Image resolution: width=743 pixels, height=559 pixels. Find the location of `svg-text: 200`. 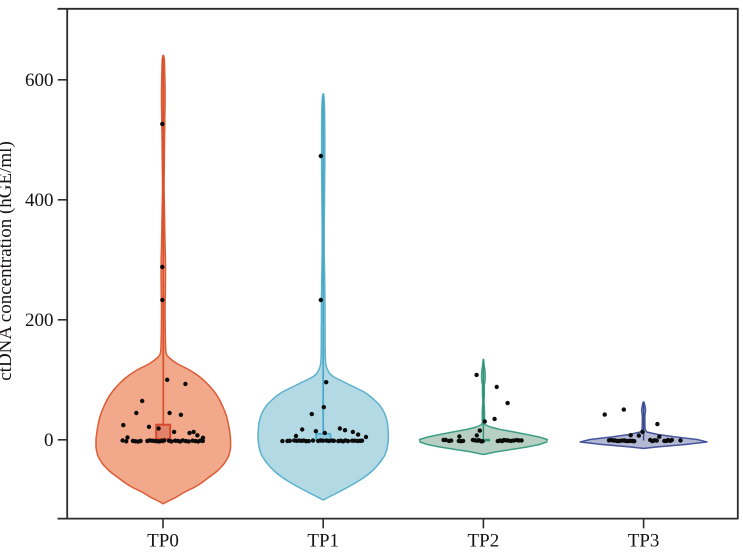

svg-text: 200 is located at coordinates (39, 320).